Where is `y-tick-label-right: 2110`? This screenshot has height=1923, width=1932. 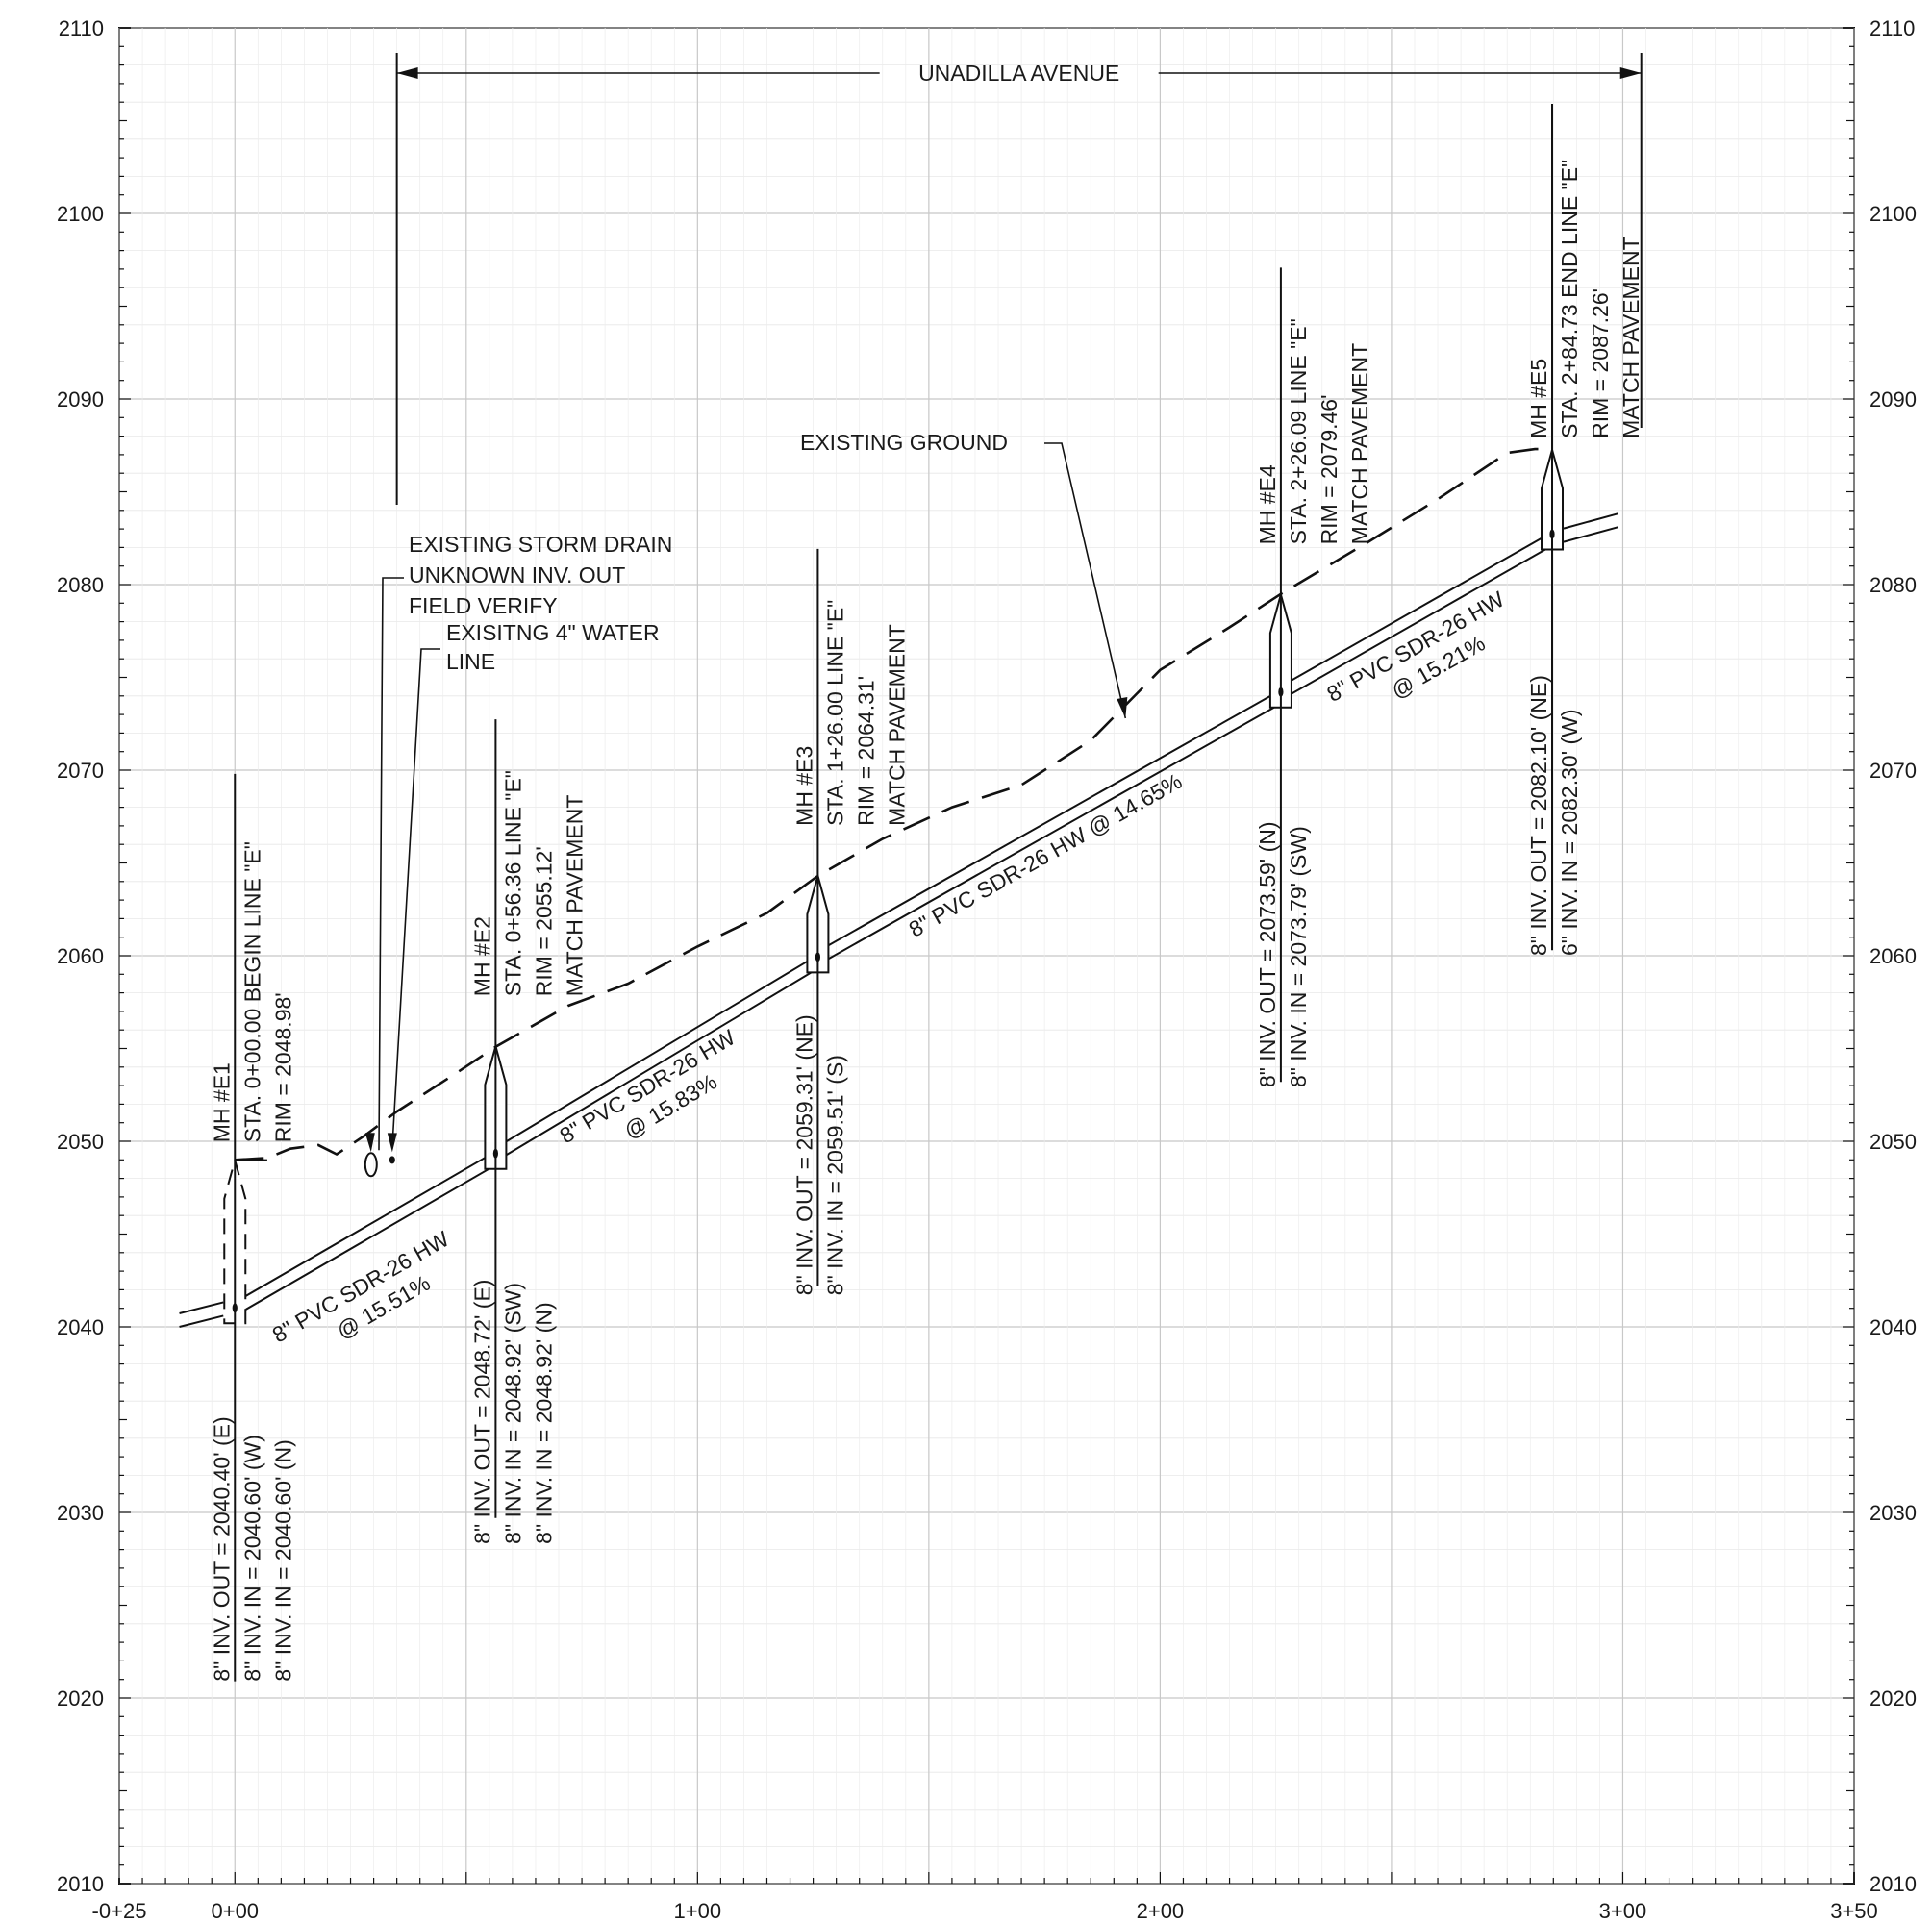
y-tick-label-right: 2110 is located at coordinates (1892, 28).